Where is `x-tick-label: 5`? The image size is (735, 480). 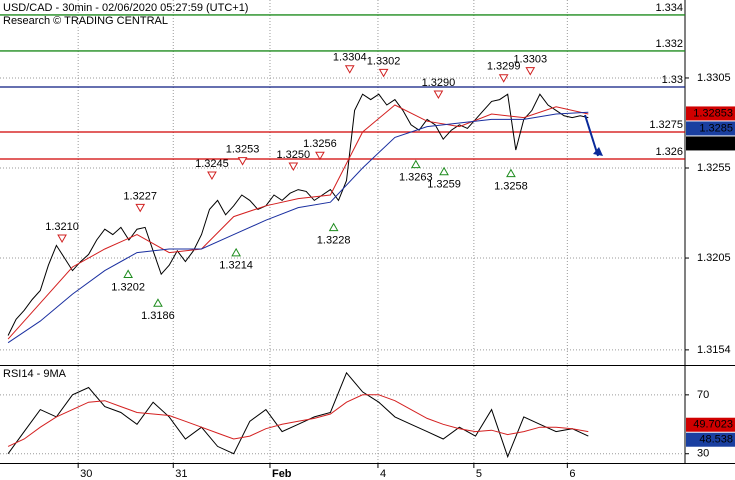
x-tick-label: 5 is located at coordinates (479, 474).